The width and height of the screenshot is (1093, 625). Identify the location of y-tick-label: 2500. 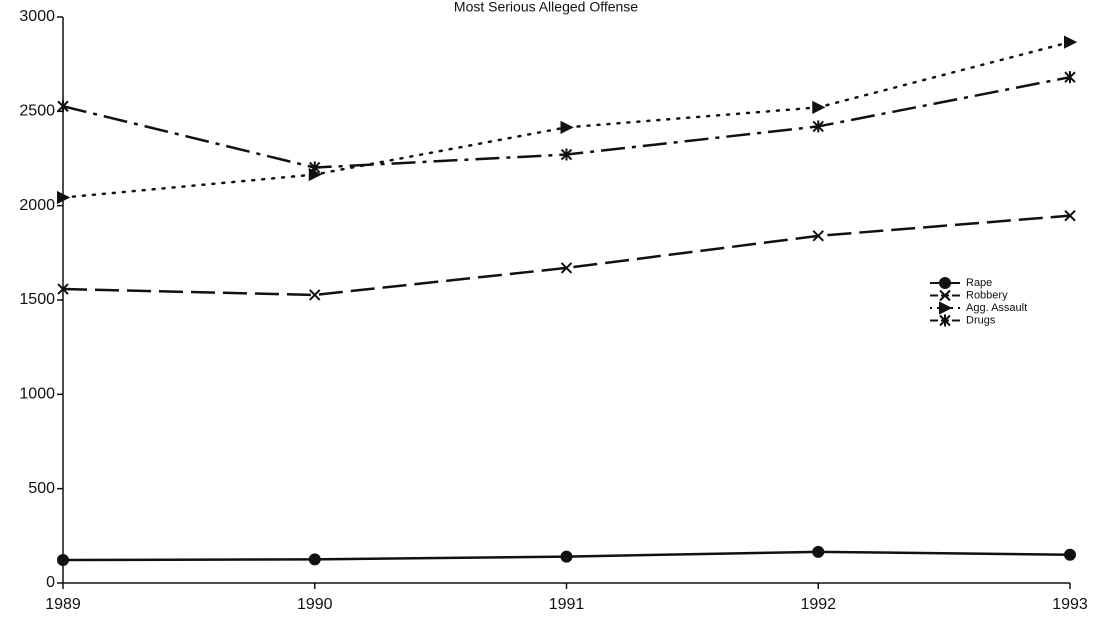
(37, 111).